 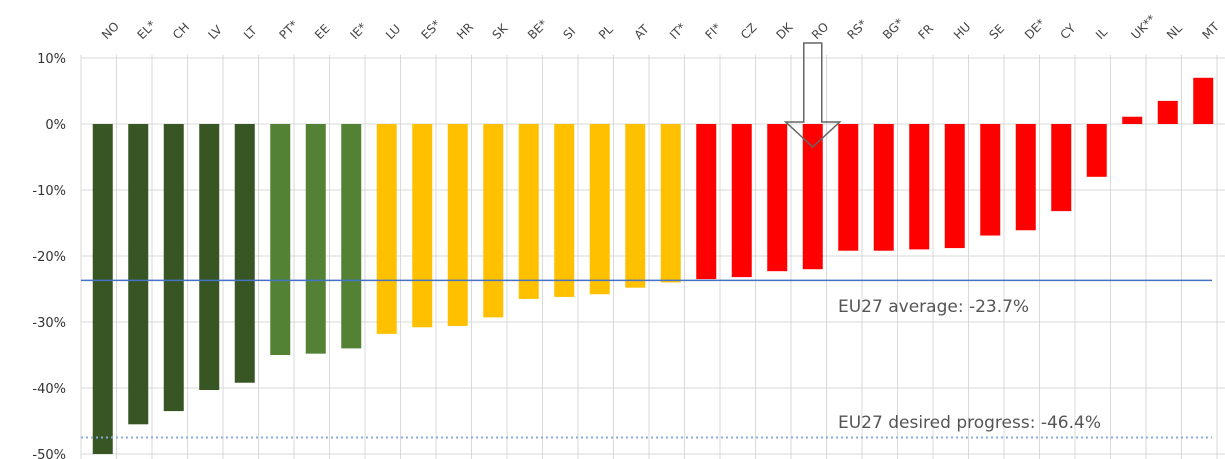 I want to click on x-tick-label: DE*, so click(x=1035, y=29).